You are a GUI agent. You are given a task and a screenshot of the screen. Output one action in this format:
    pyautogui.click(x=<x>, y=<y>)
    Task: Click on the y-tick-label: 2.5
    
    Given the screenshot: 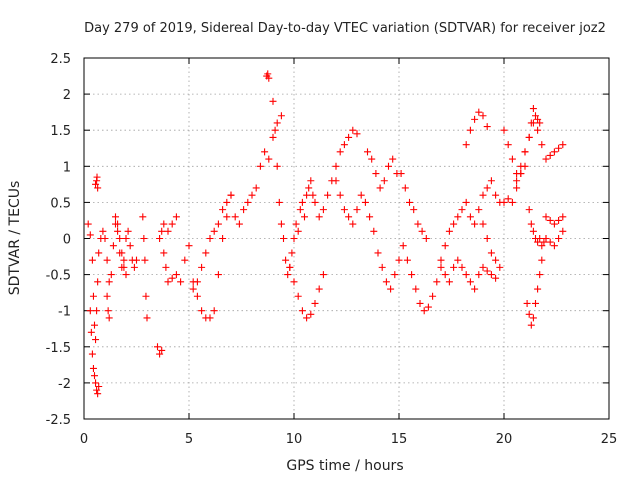 What is the action you would take?
    pyautogui.click(x=60, y=59)
    